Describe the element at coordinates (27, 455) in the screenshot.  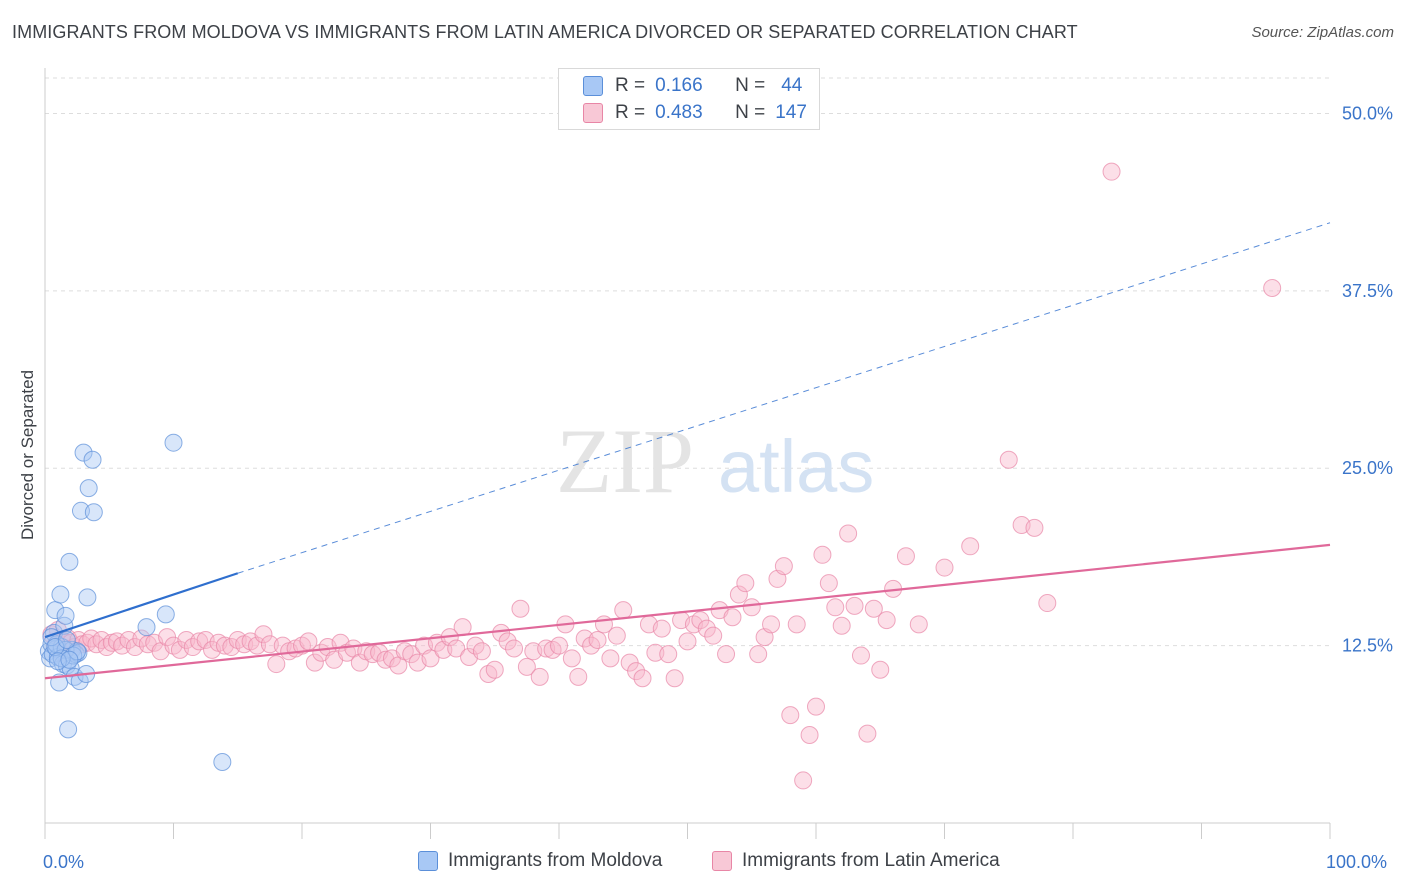
I see `y-axis-title: Divorced or Separated` at that location.